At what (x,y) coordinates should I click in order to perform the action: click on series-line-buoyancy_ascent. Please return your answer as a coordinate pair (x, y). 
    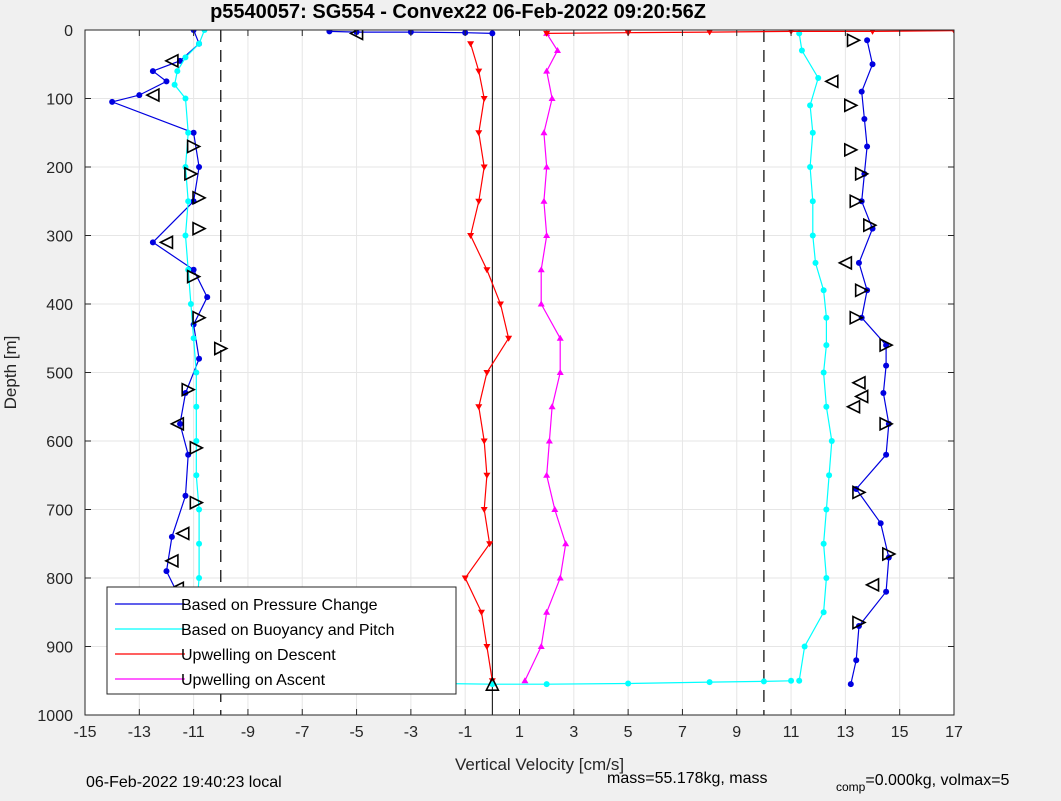
    Looking at the image, I should click on (815, 357).